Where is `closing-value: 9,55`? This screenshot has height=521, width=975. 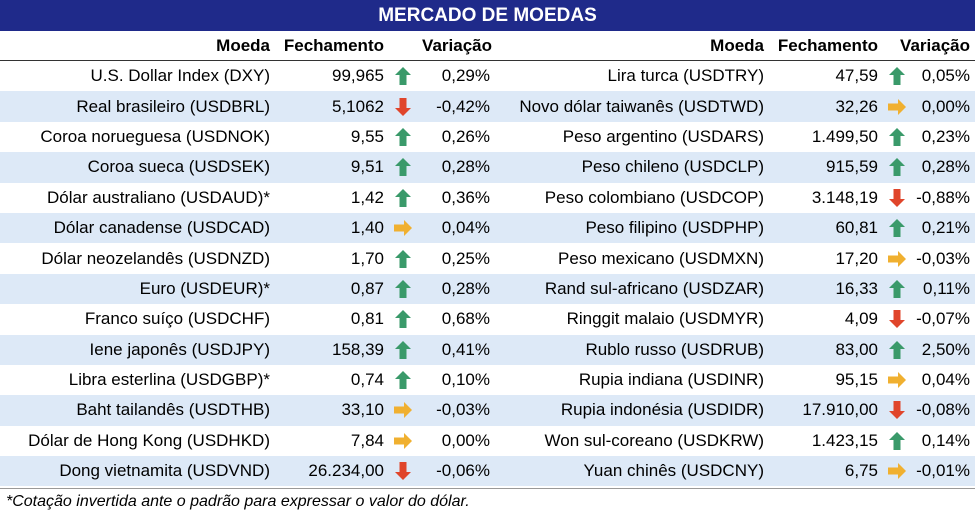
closing-value: 9,55 is located at coordinates (367, 136).